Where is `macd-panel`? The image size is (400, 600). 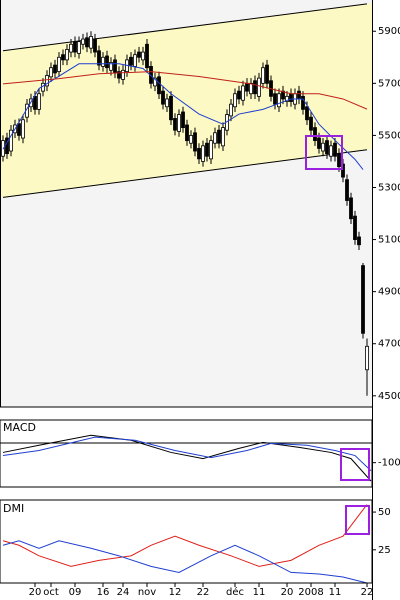 macd-panel is located at coordinates (186, 453).